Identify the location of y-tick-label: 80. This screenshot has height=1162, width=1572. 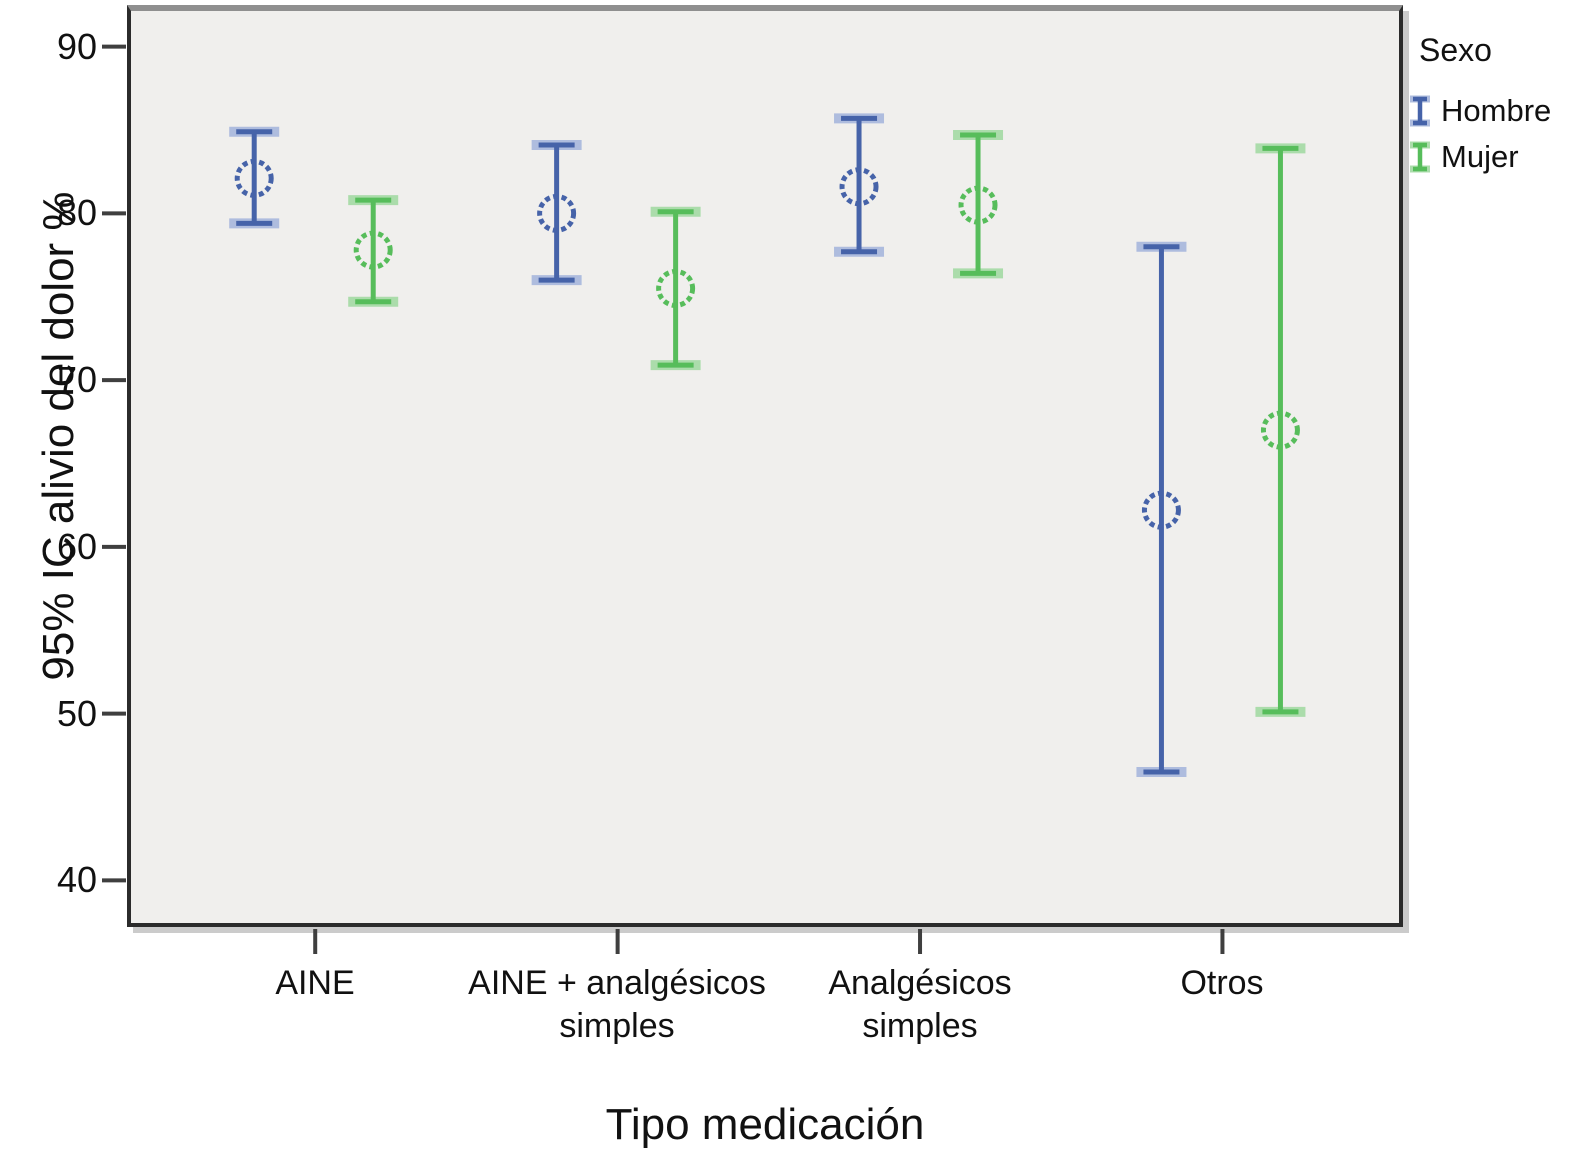
(76, 213).